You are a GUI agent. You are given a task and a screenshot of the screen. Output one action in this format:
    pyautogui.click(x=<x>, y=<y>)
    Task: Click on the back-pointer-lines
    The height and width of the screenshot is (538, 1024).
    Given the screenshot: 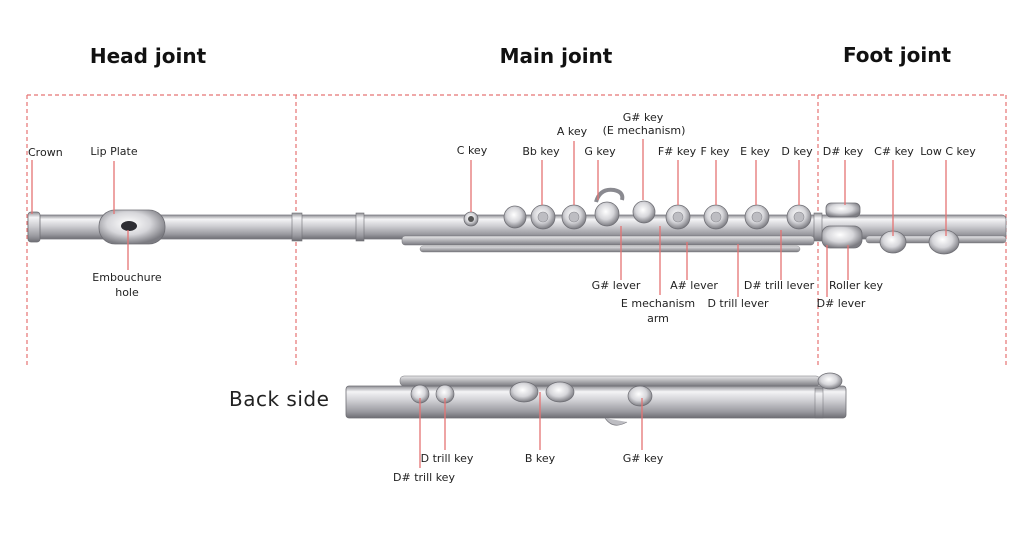 What is the action you would take?
    pyautogui.click(x=531, y=430)
    